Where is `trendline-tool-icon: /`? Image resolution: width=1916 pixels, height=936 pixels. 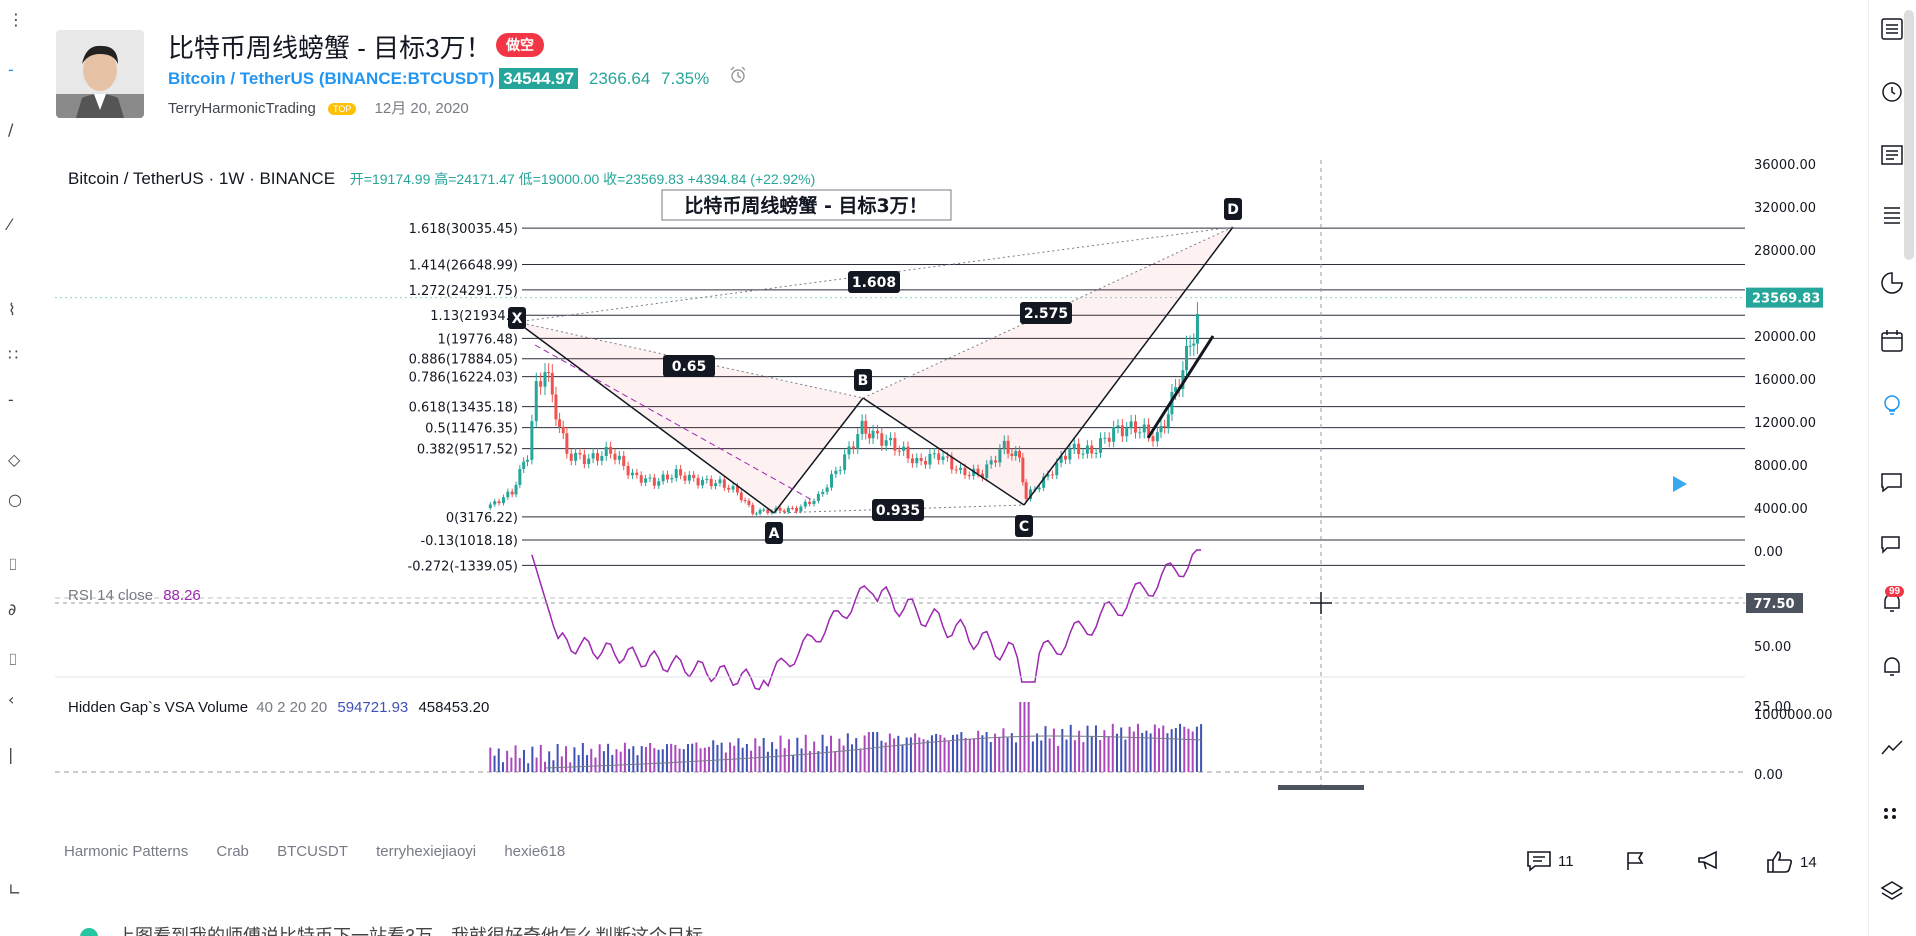
trendline-tool-icon: / is located at coordinates (11, 129).